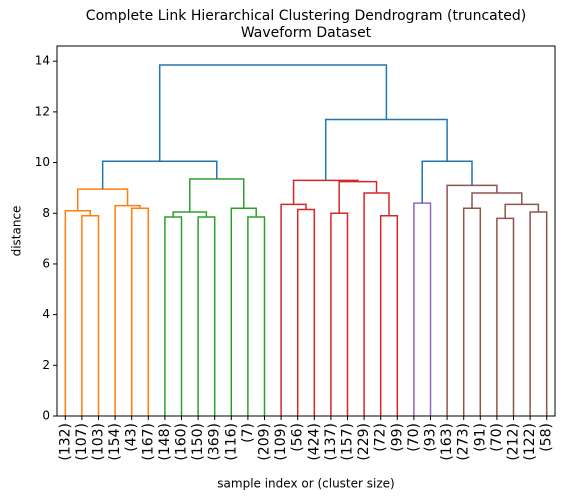 This screenshot has height=501, width=577. What do you see at coordinates (46, 213) in the screenshot?
I see `y-tick-label: 8` at bounding box center [46, 213].